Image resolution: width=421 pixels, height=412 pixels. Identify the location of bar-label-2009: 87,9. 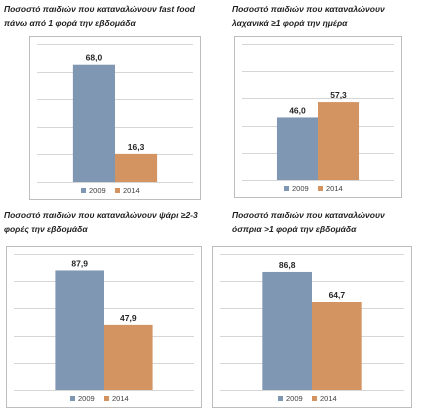
(79, 263).